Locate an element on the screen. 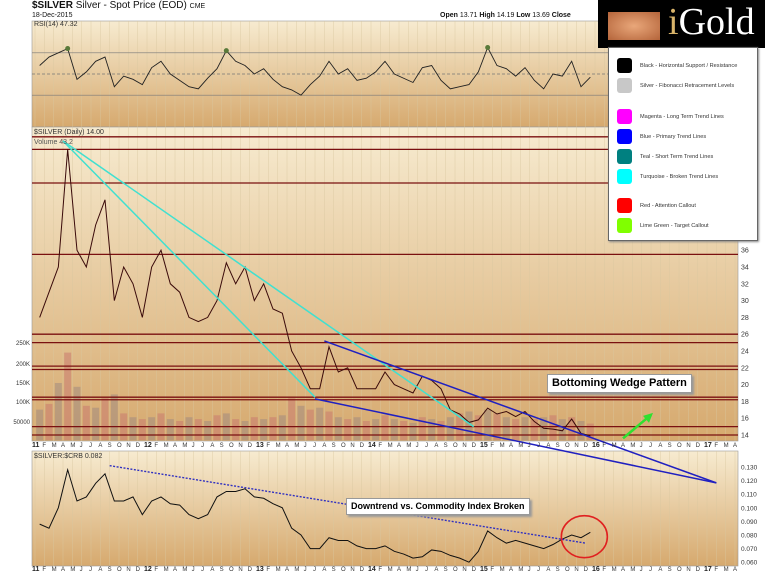 Image resolution: width=765 pixels, height=574 pixels. legend-item: Red - Attention Callout is located at coordinates (656, 205).